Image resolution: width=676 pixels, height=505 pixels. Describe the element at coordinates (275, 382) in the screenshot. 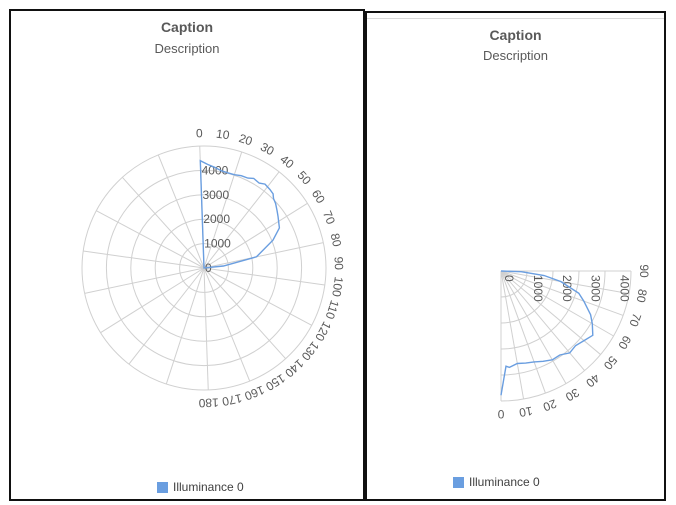

I see `angle-tick-label: 150` at that location.